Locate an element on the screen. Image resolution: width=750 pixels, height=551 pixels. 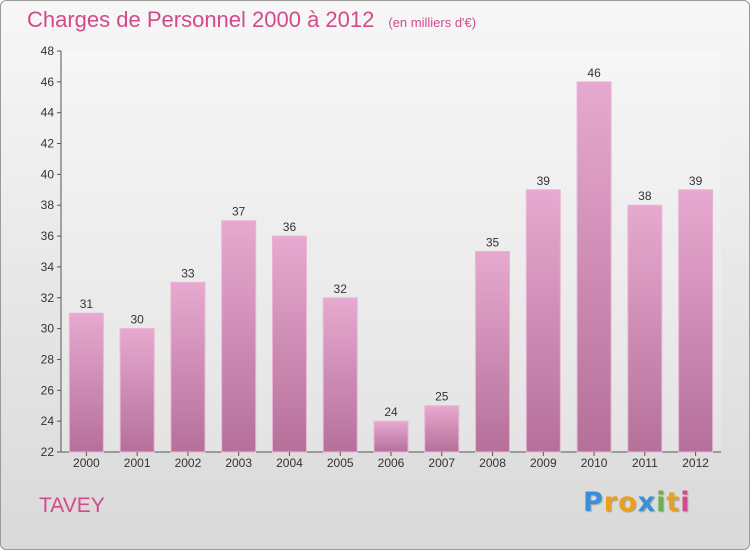
bar-value-label: 33 is located at coordinates (188, 273).